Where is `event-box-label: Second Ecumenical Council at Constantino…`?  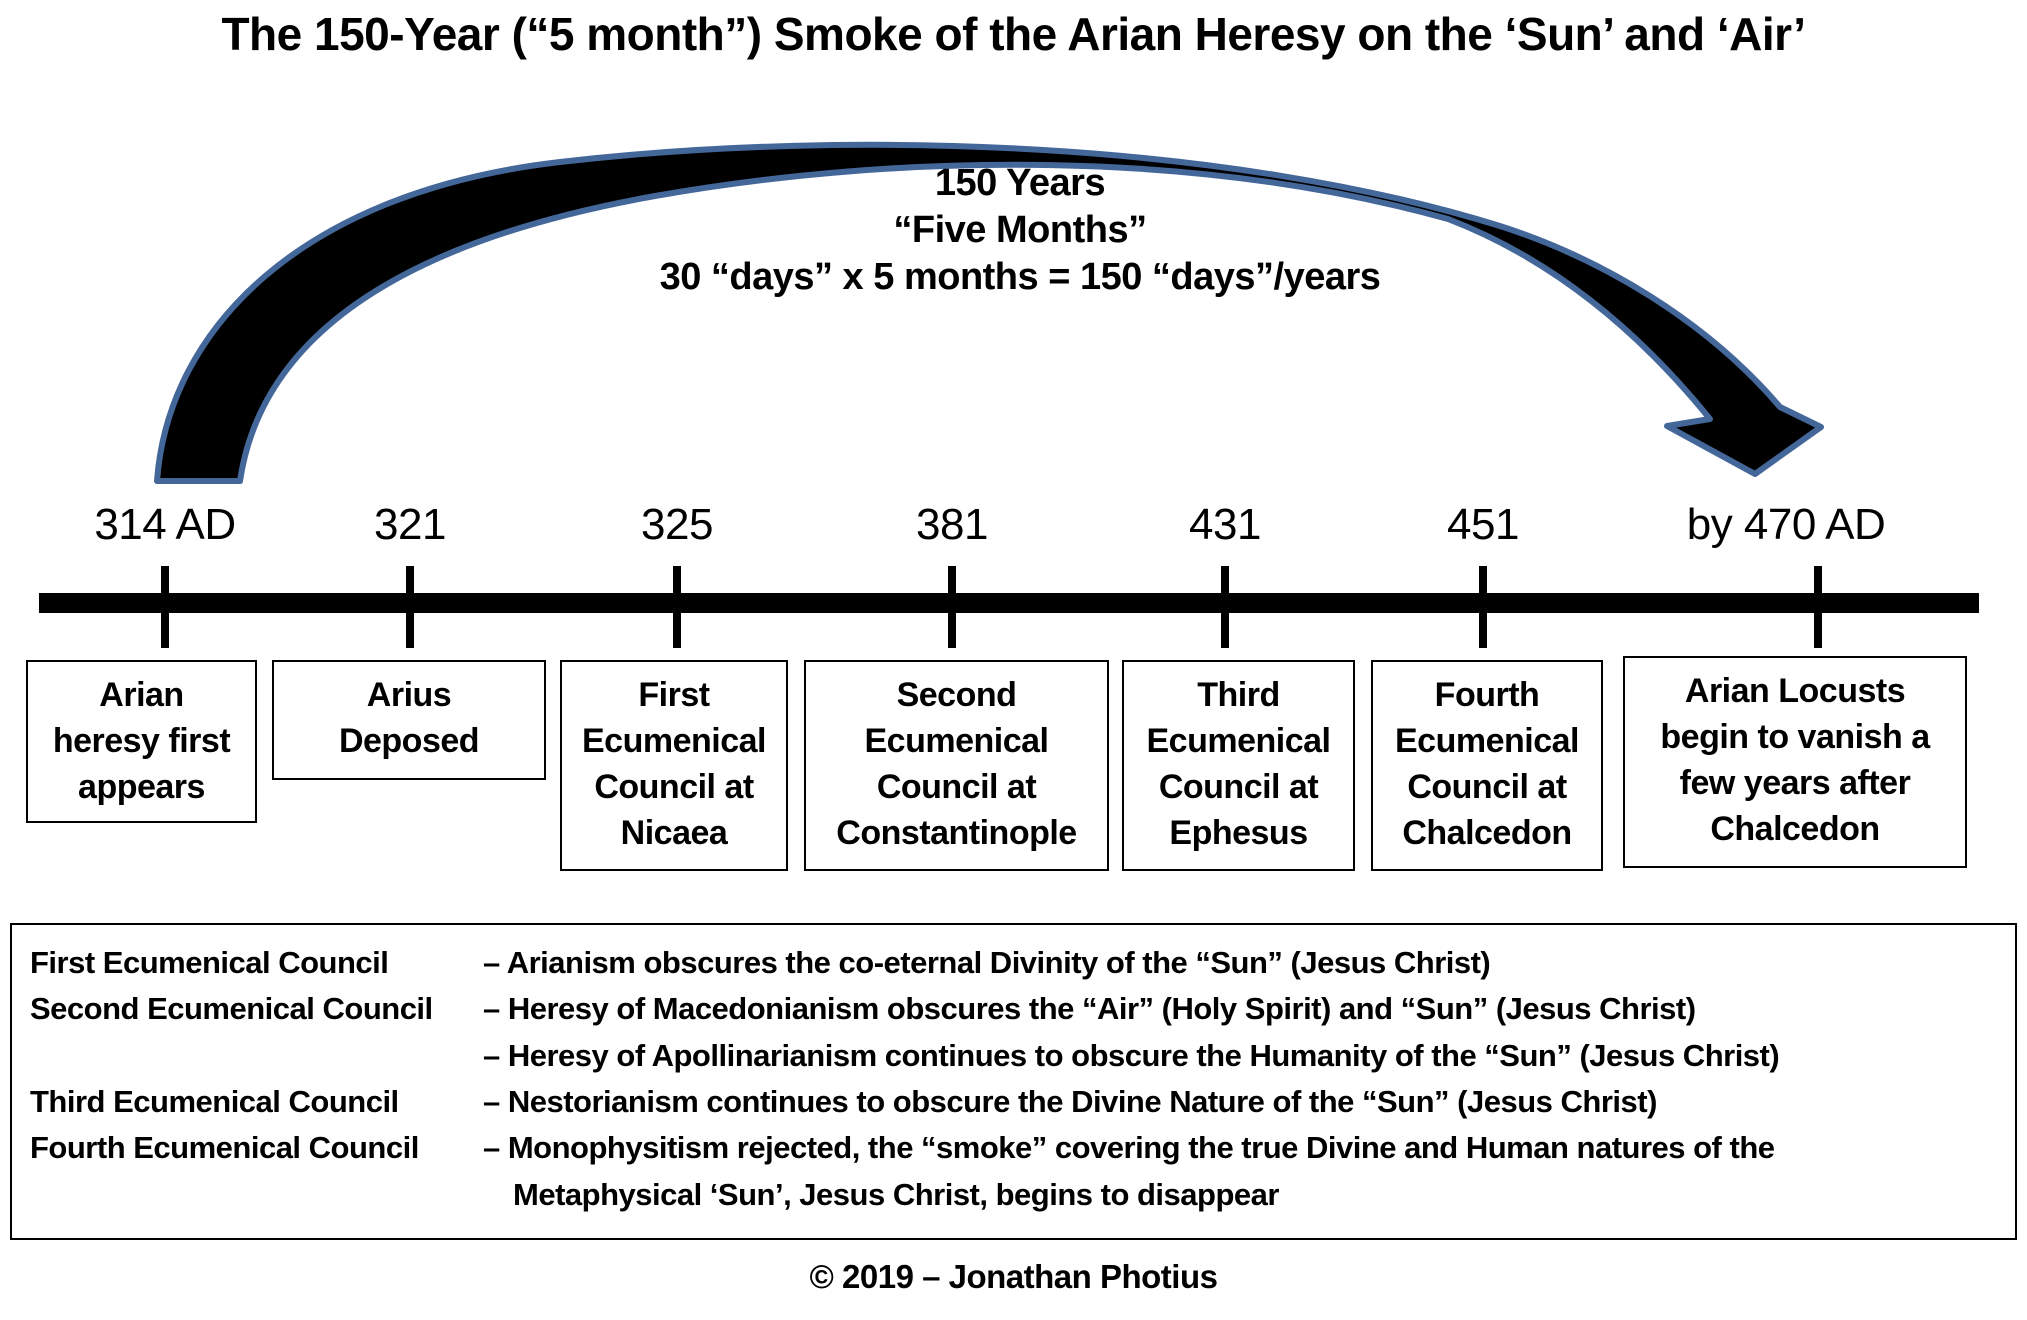 event-box-label: Second Ecumenical Council at Constantino… is located at coordinates (956, 764).